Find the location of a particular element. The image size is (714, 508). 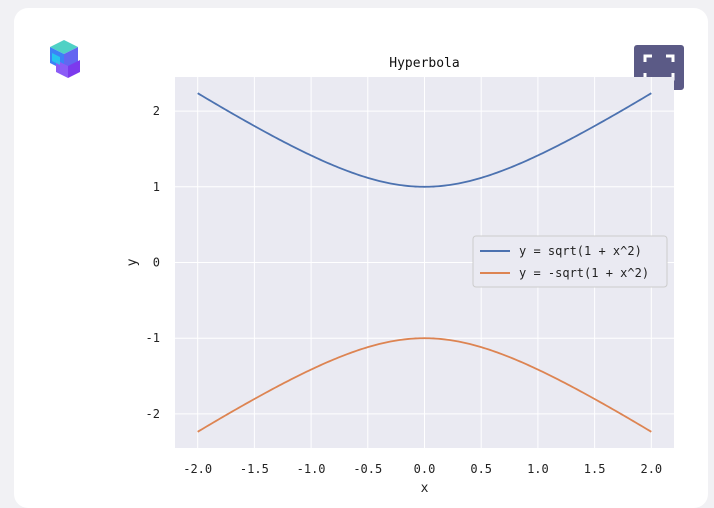

x-tick-label: -1.0 is located at coordinates (311, 469).